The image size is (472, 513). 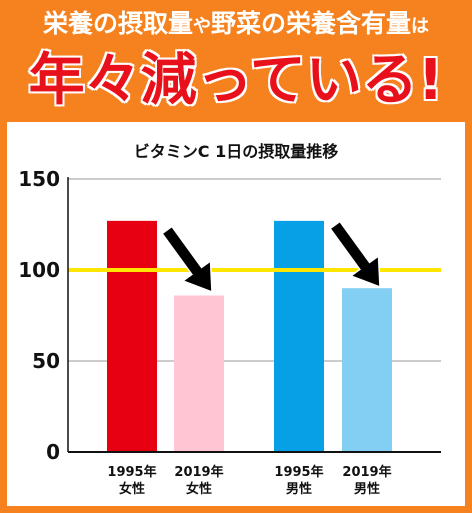 What do you see at coordinates (236, 151) in the screenshot?
I see `chart-title: ビタミンC 1日の摂取量推移` at bounding box center [236, 151].